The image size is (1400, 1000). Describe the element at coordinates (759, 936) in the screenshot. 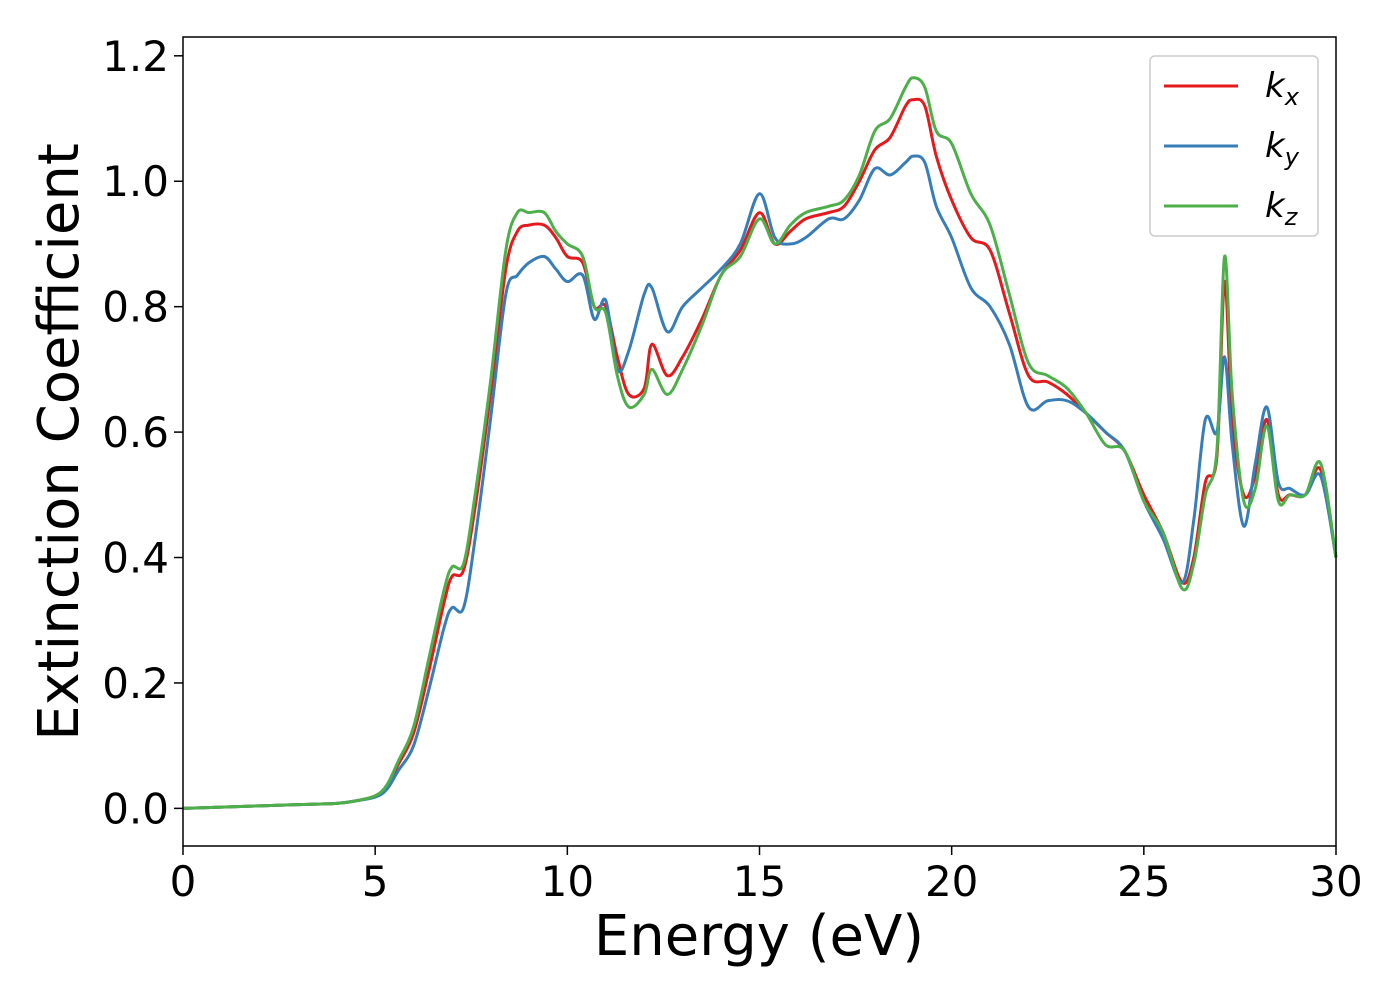

I see `x-axis-title: Energy (eV)` at that location.